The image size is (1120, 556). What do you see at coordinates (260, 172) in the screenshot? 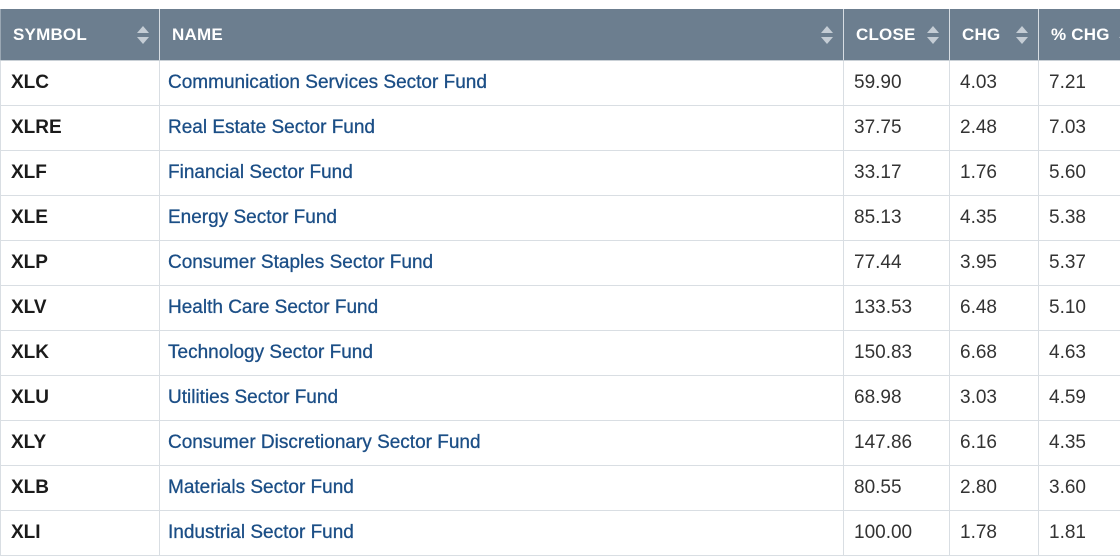
I see `fund-name-link: Financial Sector Fund` at bounding box center [260, 172].